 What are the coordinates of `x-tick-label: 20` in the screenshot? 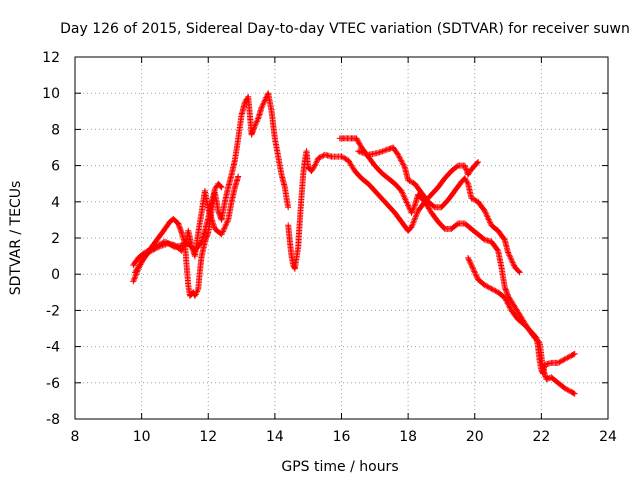 It's located at (475, 437).